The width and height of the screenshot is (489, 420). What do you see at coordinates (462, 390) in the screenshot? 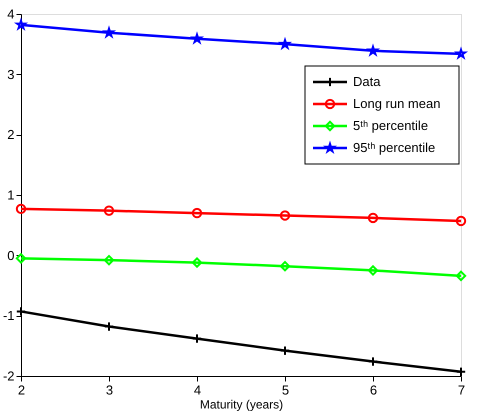
I see `x-tick-label: 7` at bounding box center [462, 390].